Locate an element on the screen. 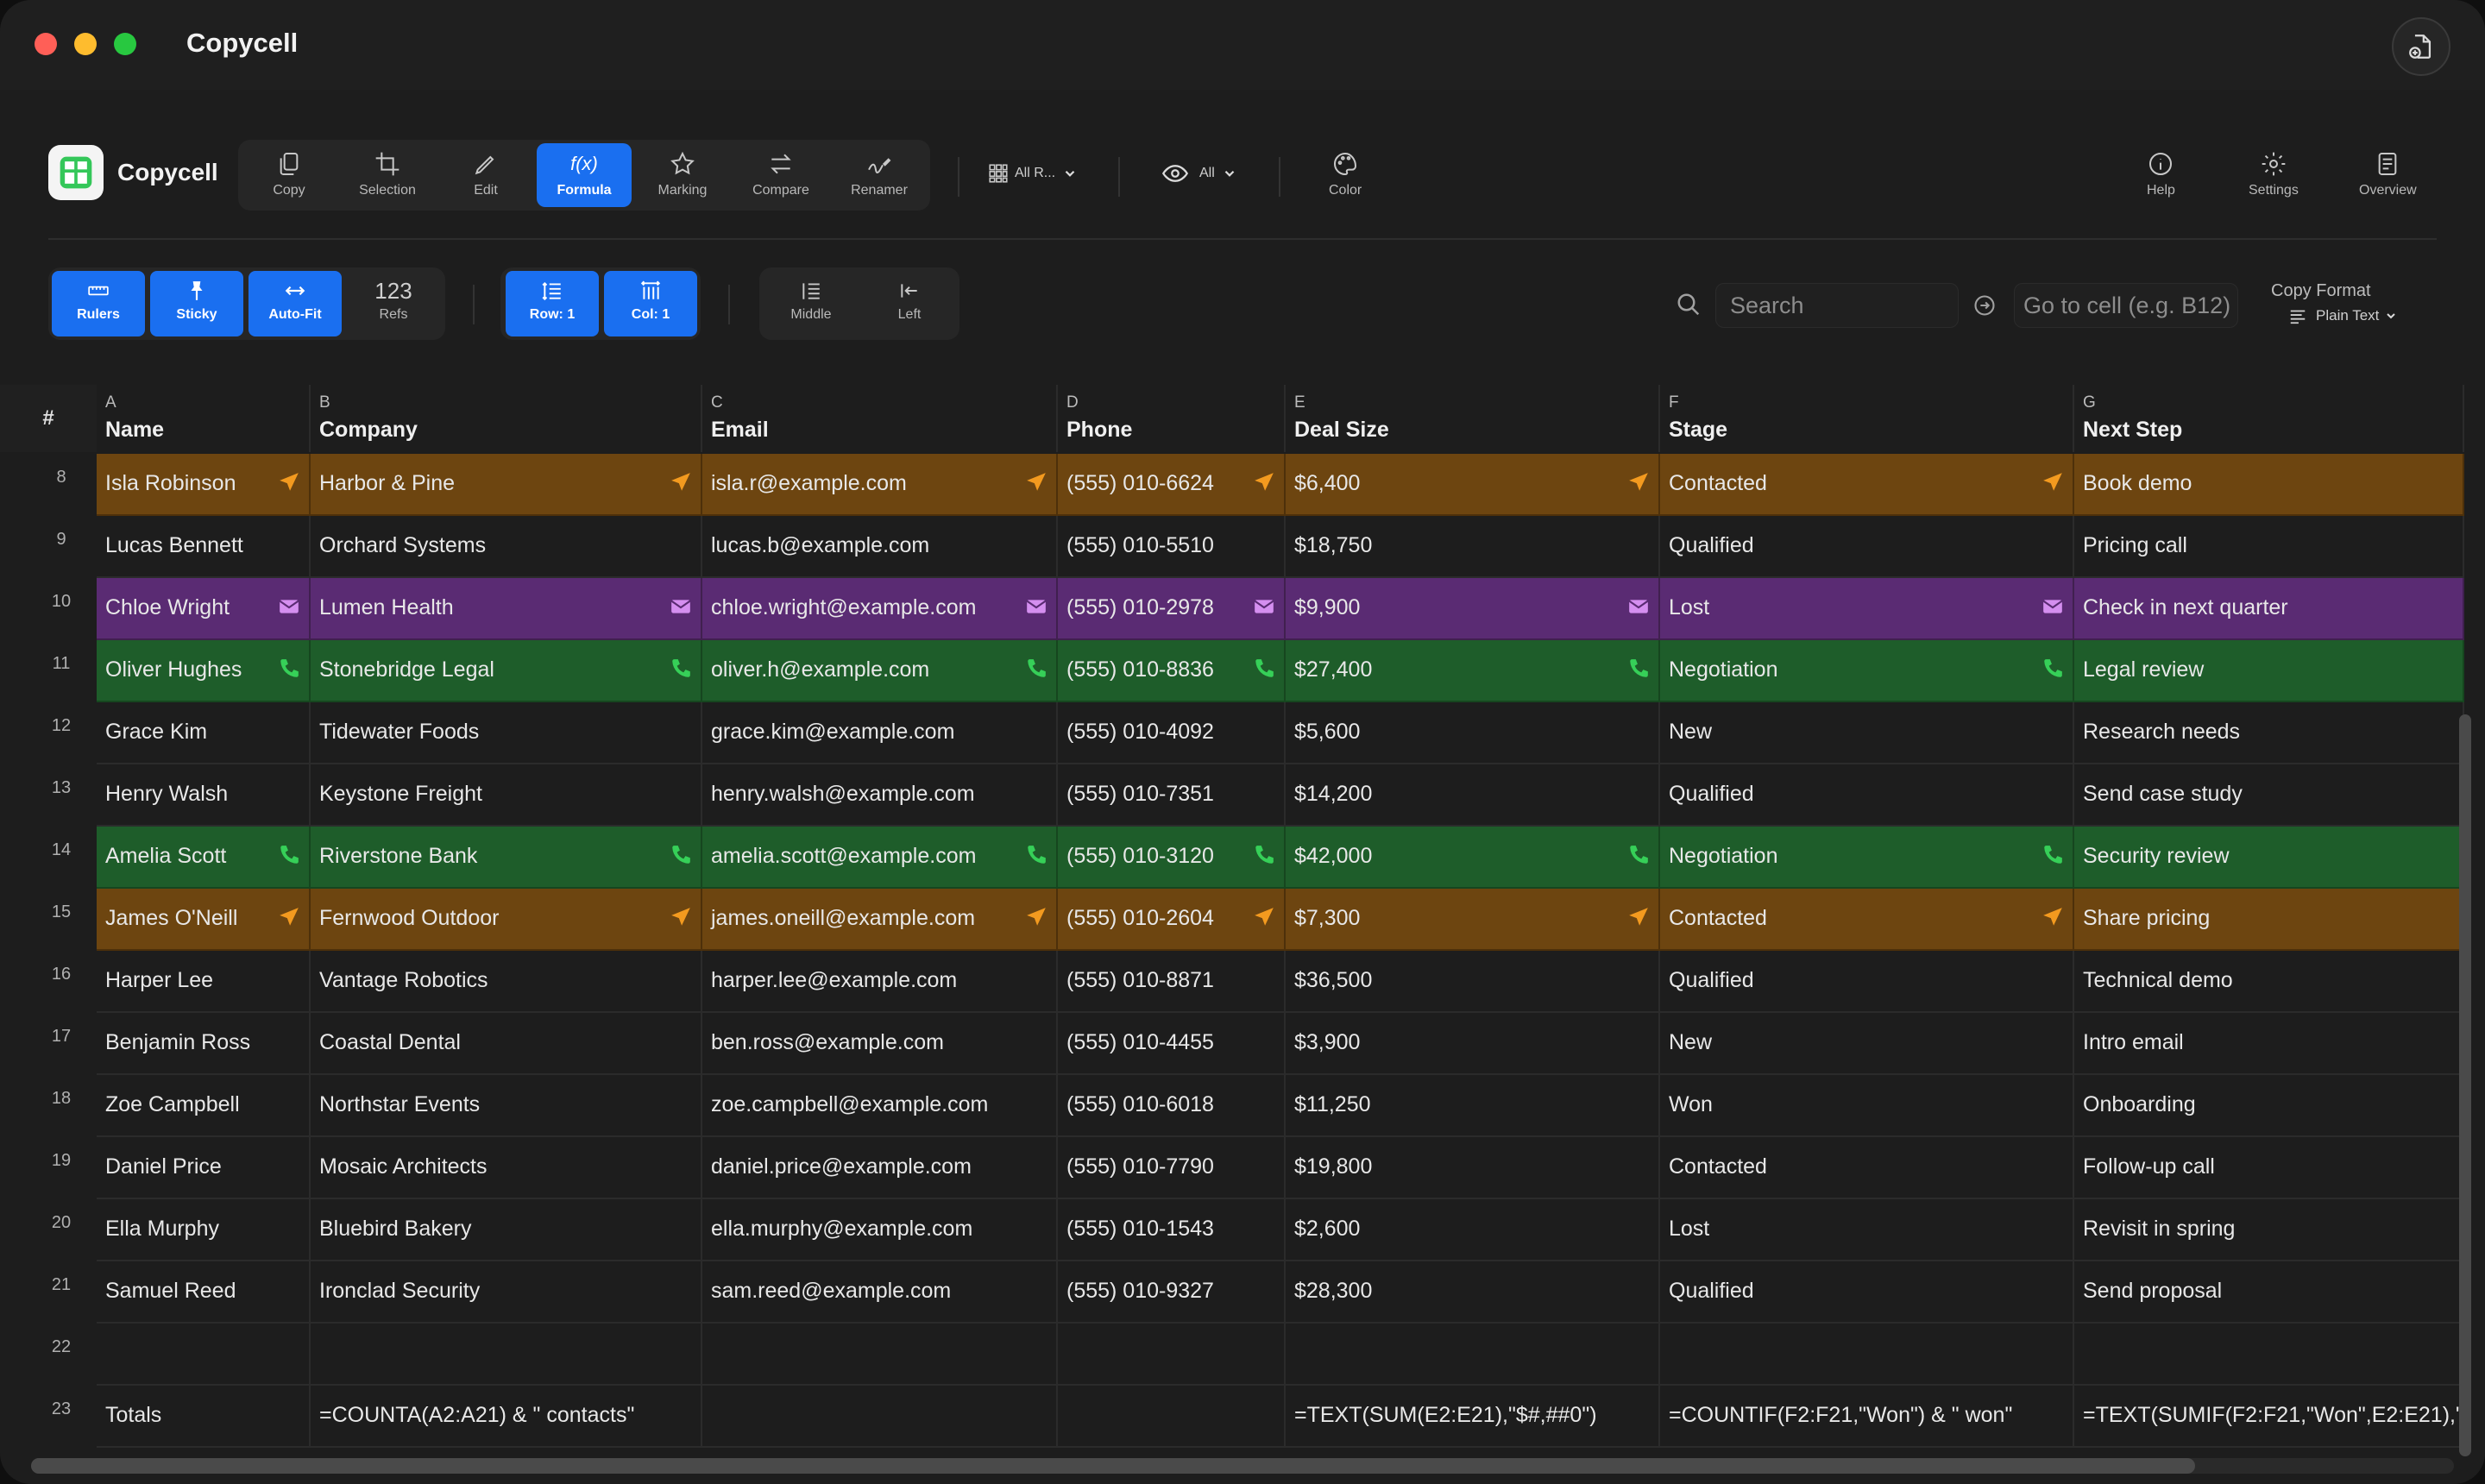 The image size is (2485, 1484). grid-cell: isla.r@example.com is located at coordinates (880, 485).